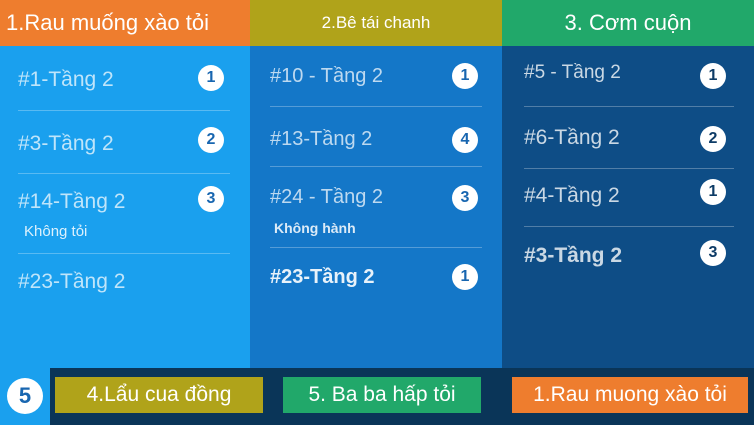 This screenshot has height=425, width=754. What do you see at coordinates (382, 395) in the screenshot?
I see `queue-dish-chip: 5. Ba ba hấp tỏi` at bounding box center [382, 395].